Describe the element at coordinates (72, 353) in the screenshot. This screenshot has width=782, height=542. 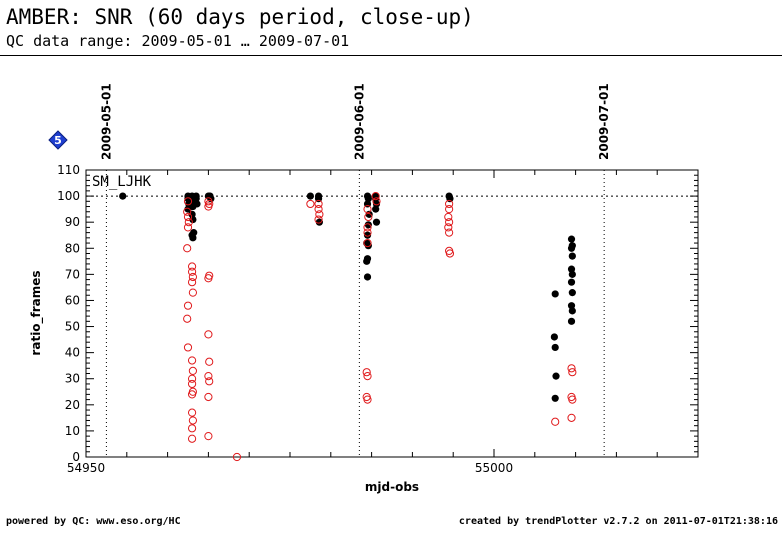
I see `y-tick-label: 40` at that location.